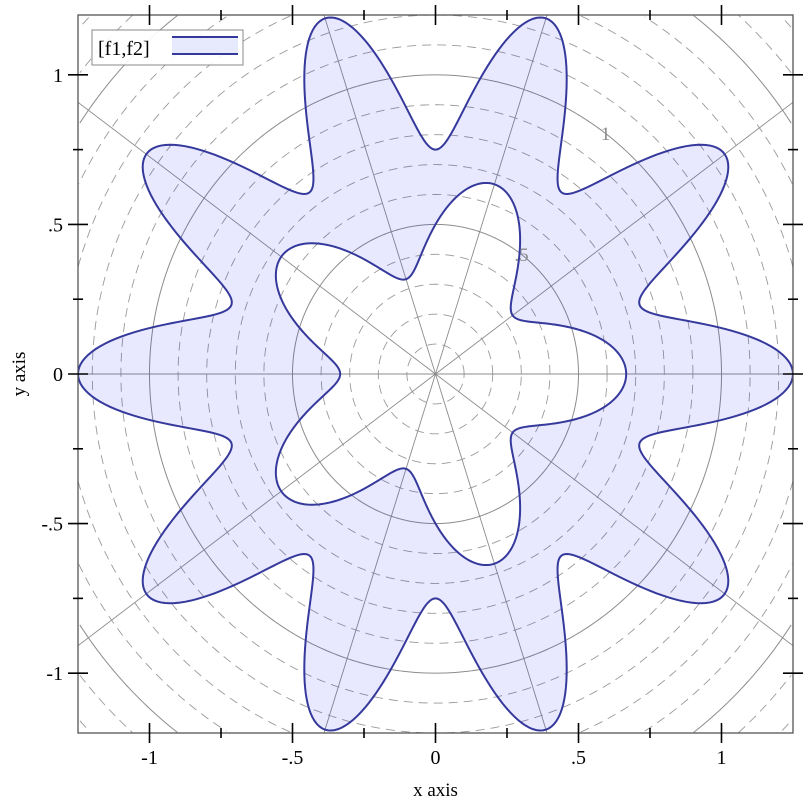  I want to click on y-tick-label: 0, so click(58, 375).